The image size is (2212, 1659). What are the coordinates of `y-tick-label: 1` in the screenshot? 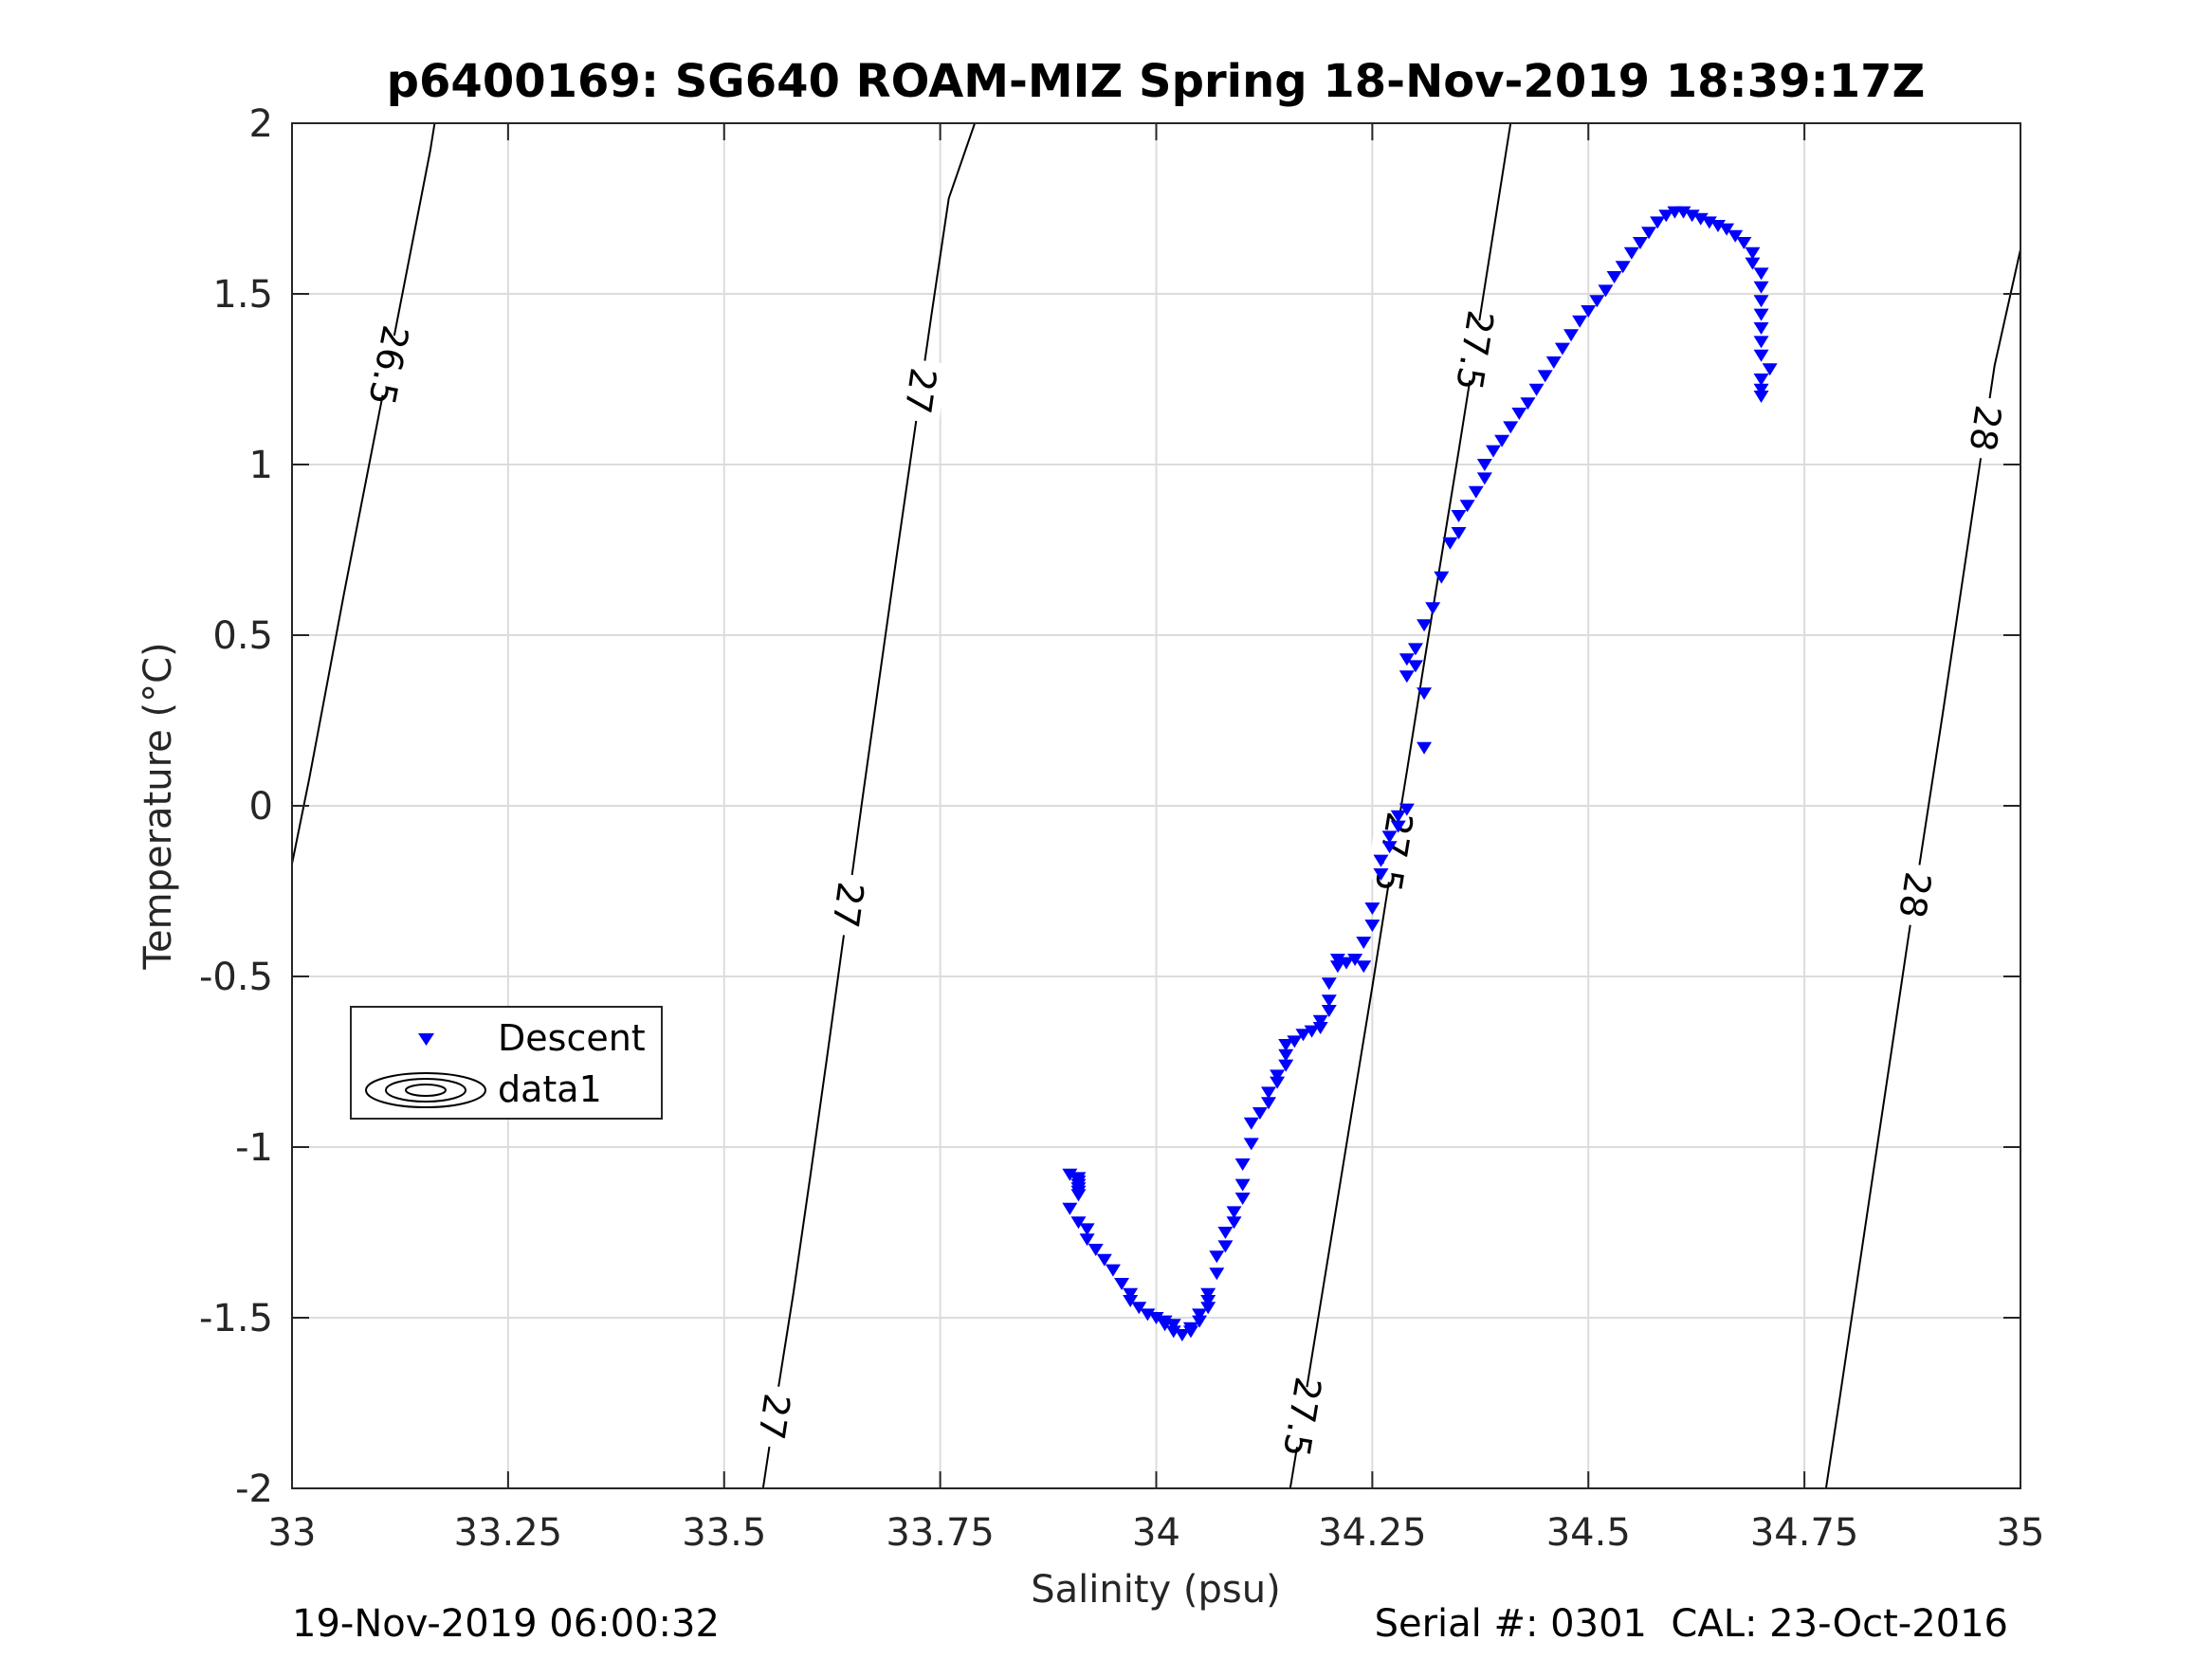 It's located at (261, 465).